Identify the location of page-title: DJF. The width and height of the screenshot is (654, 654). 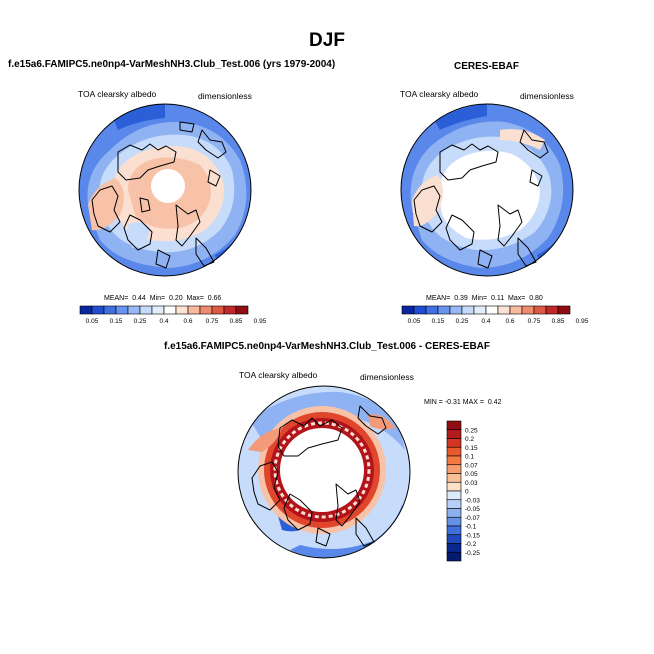
(327, 40).